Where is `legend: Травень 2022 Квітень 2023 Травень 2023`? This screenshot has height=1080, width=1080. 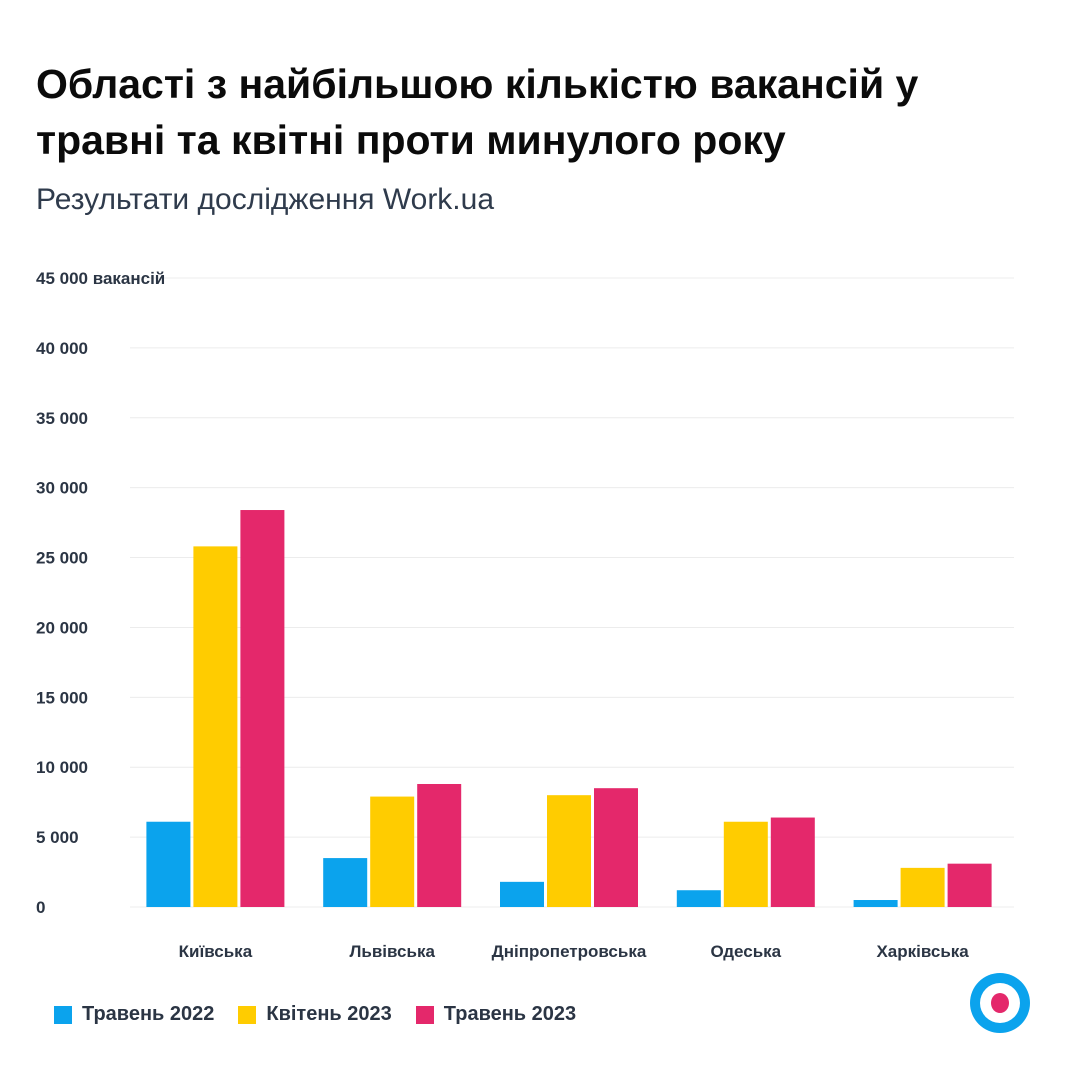 legend: Травень 2022 Квітень 2023 Травень 2023 is located at coordinates (321, 1014).